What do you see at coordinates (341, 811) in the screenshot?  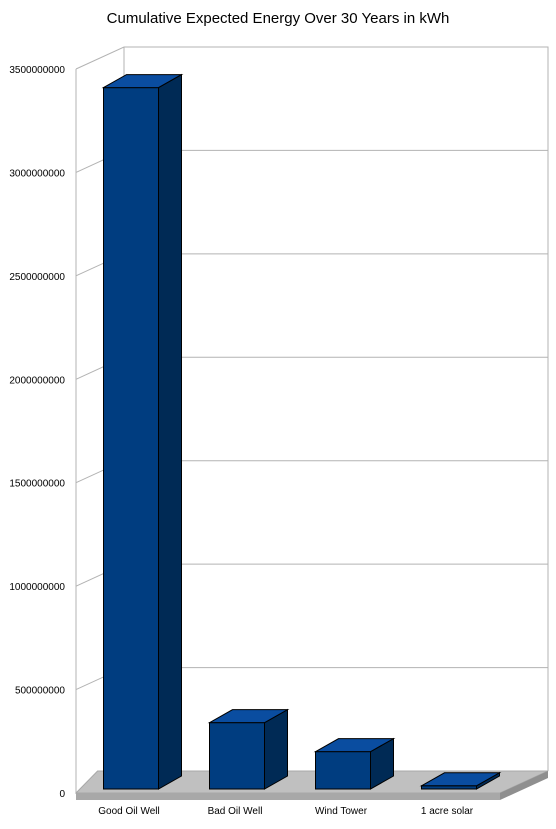 I see `x-category-label: Wind Tower` at bounding box center [341, 811].